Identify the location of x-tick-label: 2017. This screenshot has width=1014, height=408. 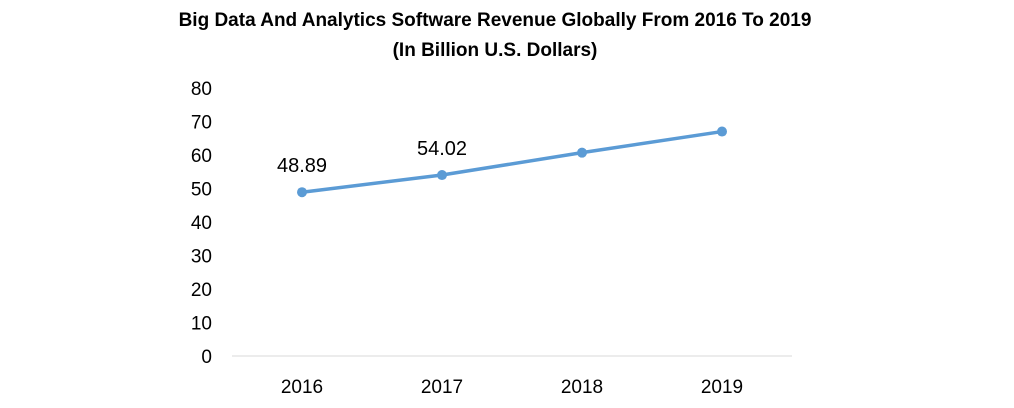
(442, 387).